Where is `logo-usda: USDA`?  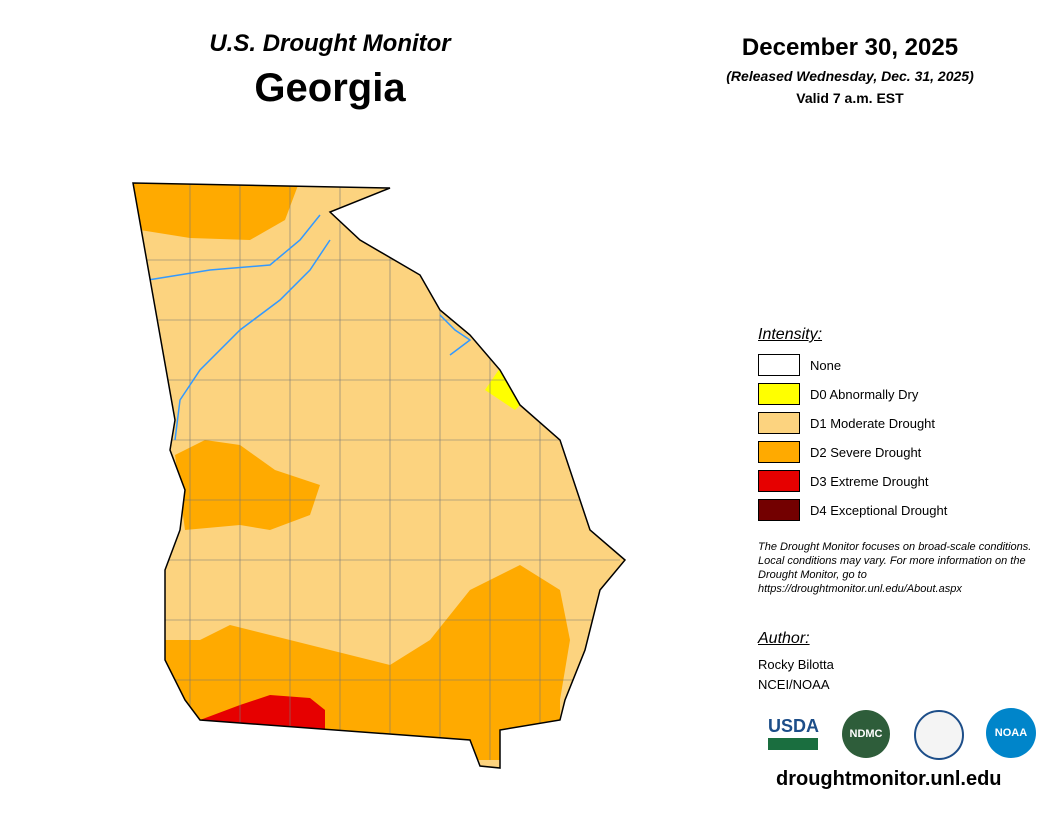
logo-usda: USDA is located at coordinates (794, 726).